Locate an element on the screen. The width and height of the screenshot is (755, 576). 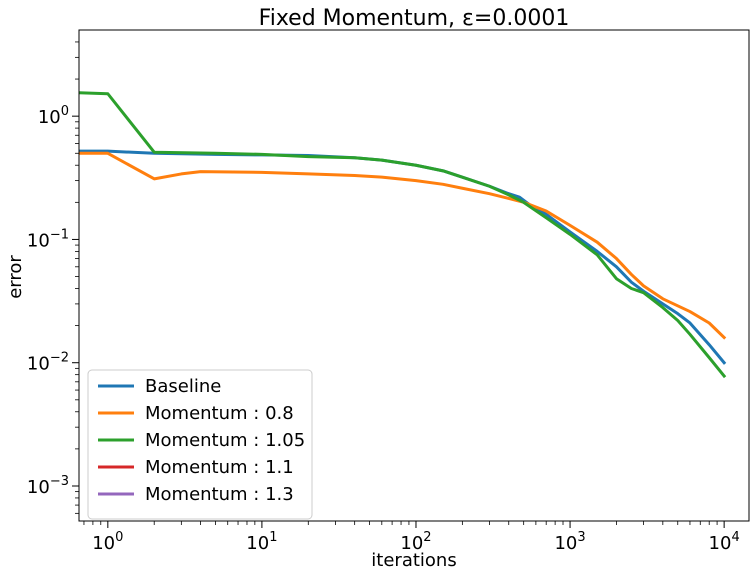
legend-label-0: Baseline is located at coordinates (183, 386).